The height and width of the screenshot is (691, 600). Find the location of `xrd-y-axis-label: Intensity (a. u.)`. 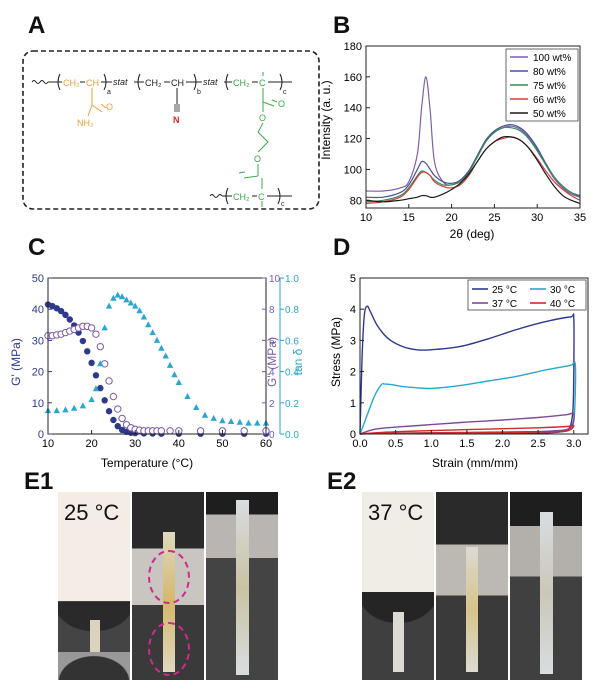

xrd-y-axis-label: Intensity (a. u.) is located at coordinates (326, 119).